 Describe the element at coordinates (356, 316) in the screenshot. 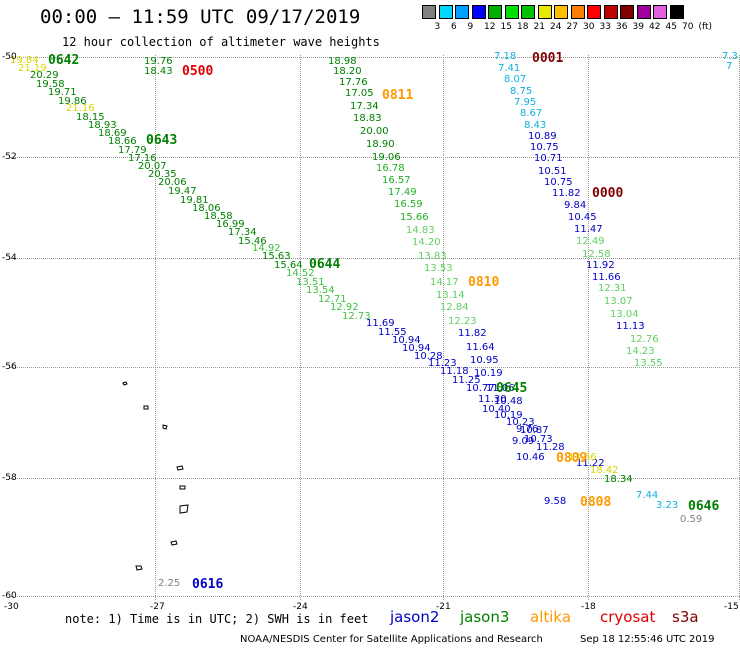

I see `wave-height-value: 12.73` at that location.